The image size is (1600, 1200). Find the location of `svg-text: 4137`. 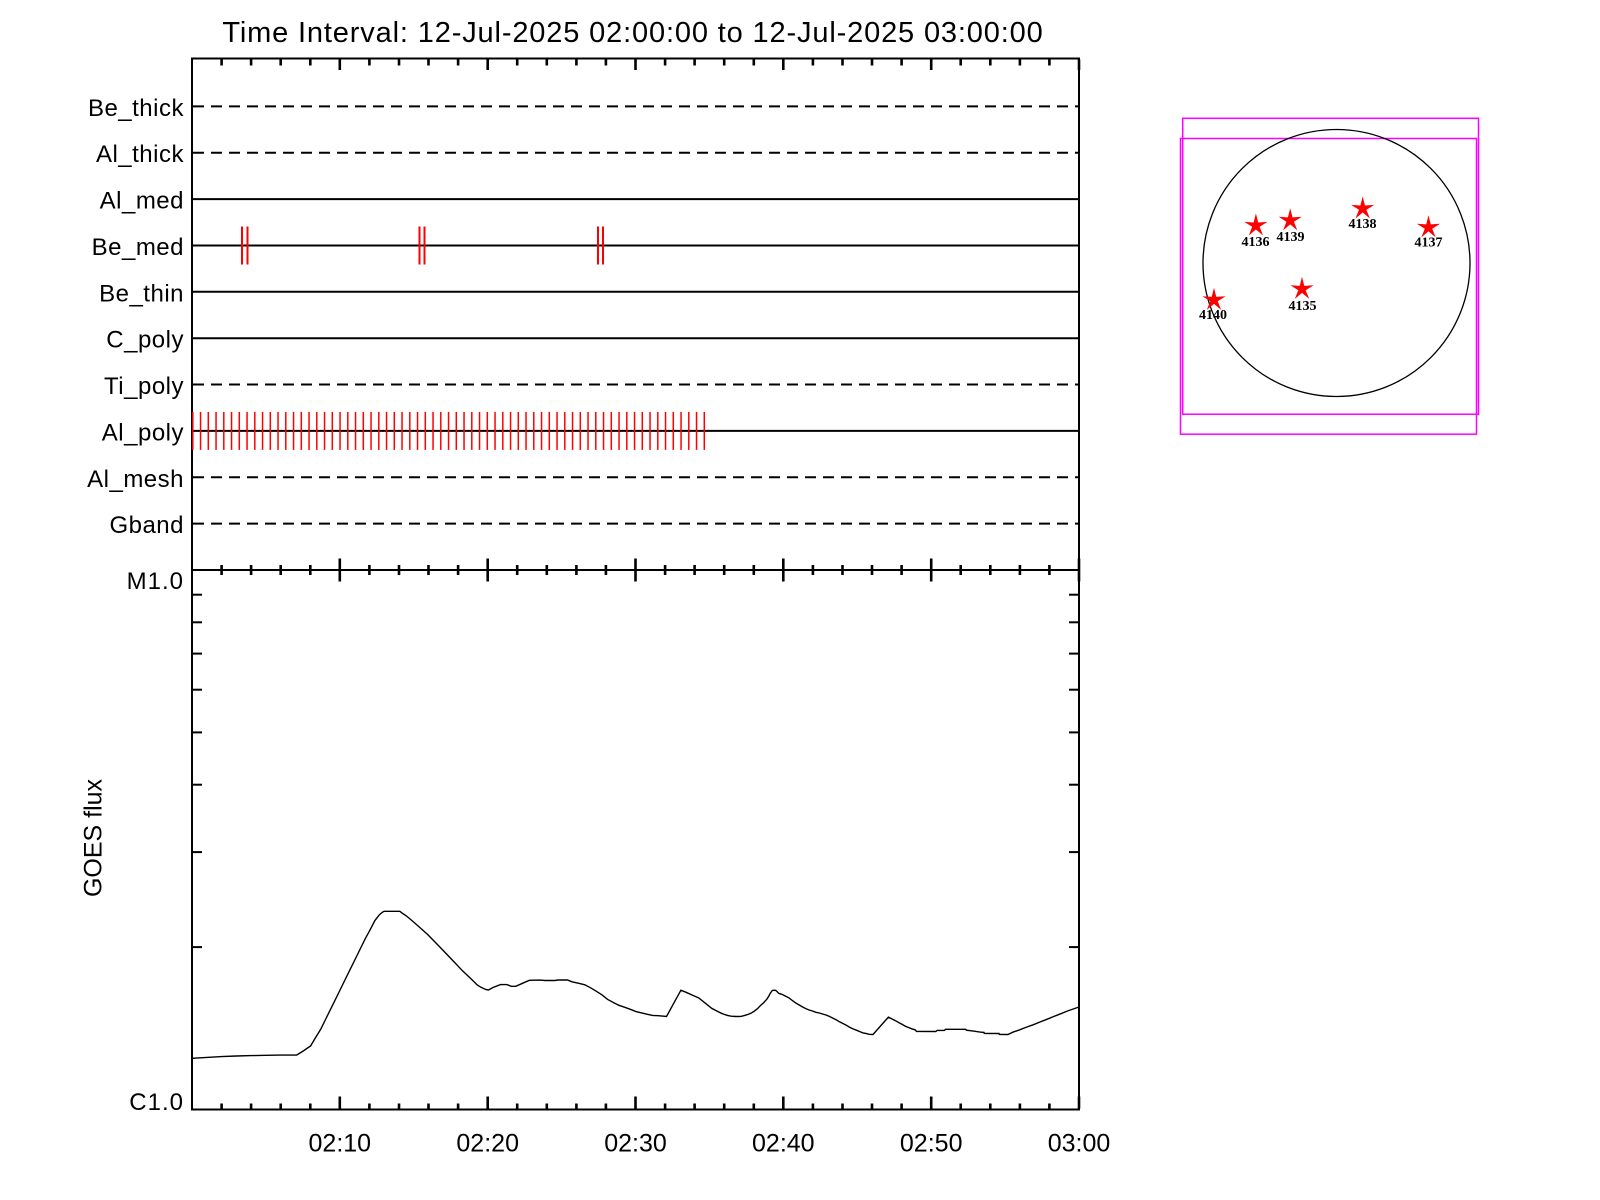

svg-text: 4137 is located at coordinates (1429, 243).